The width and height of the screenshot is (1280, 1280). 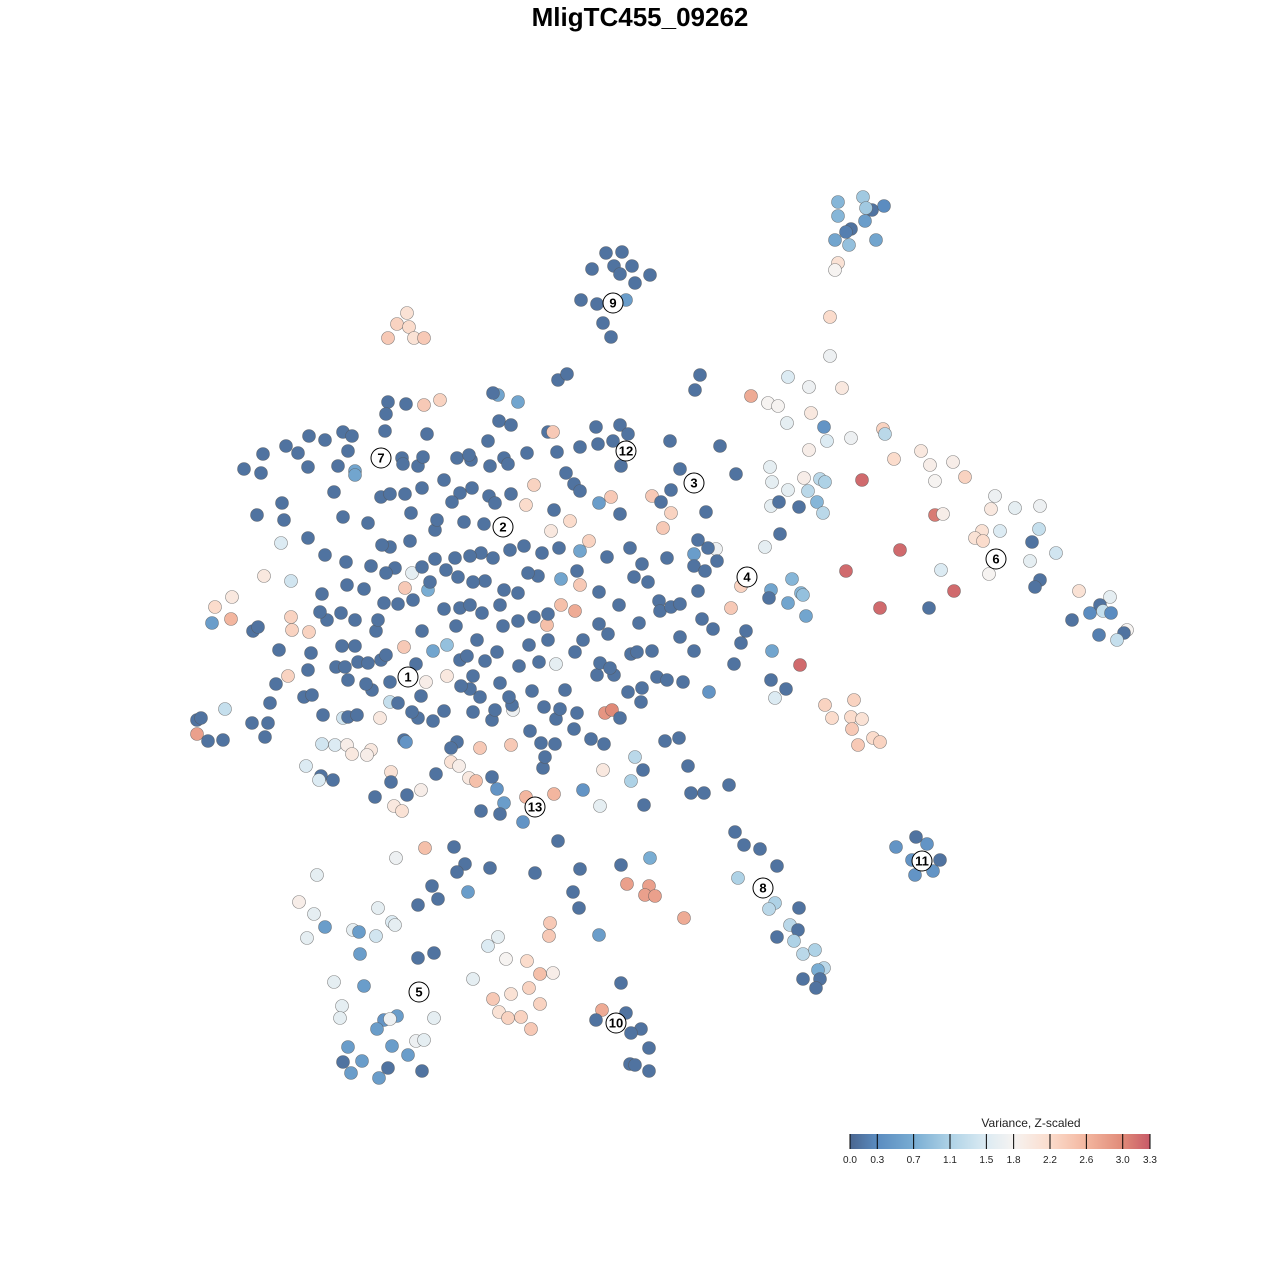 What do you see at coordinates (1014, 1160) in the screenshot?
I see `legend-tick-label: 1.8` at bounding box center [1014, 1160].